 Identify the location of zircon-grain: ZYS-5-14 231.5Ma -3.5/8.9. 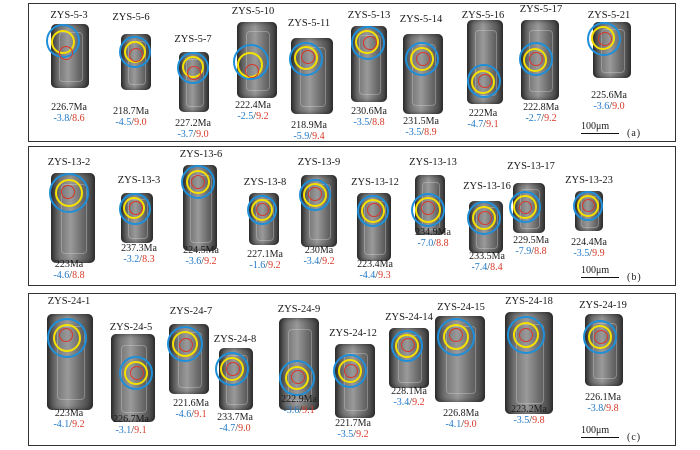
(421, 73).